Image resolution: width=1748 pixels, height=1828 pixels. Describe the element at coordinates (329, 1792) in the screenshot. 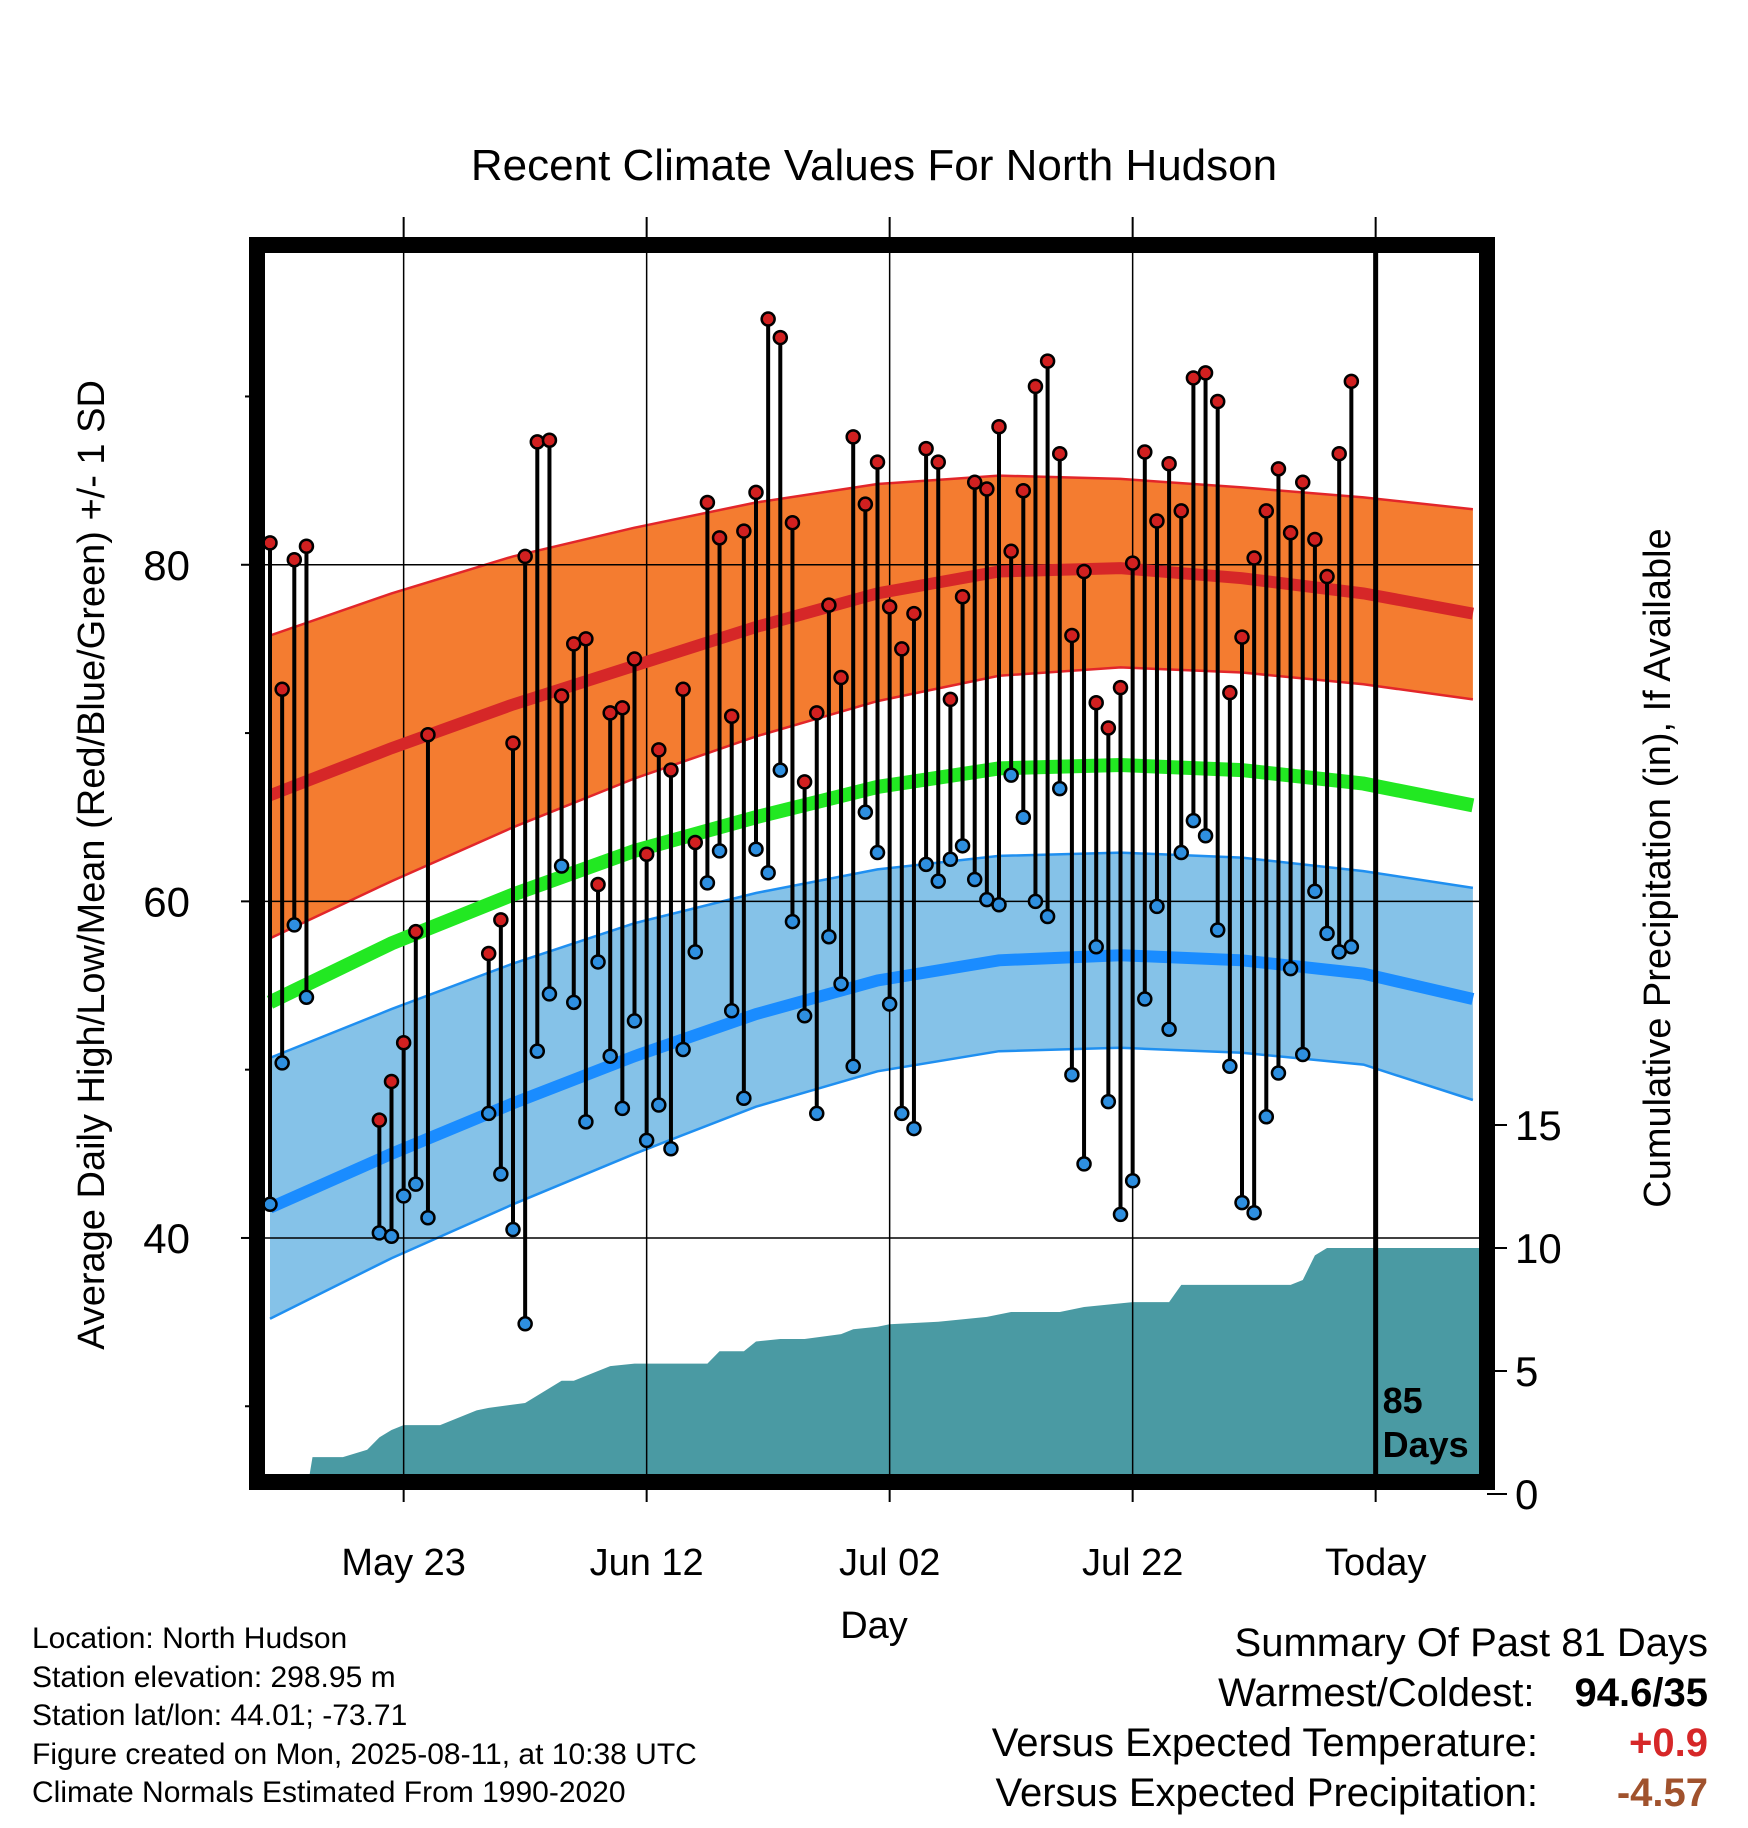

I see `climate-normals-period: Climate Normals Estimated From 1990-2020` at that location.